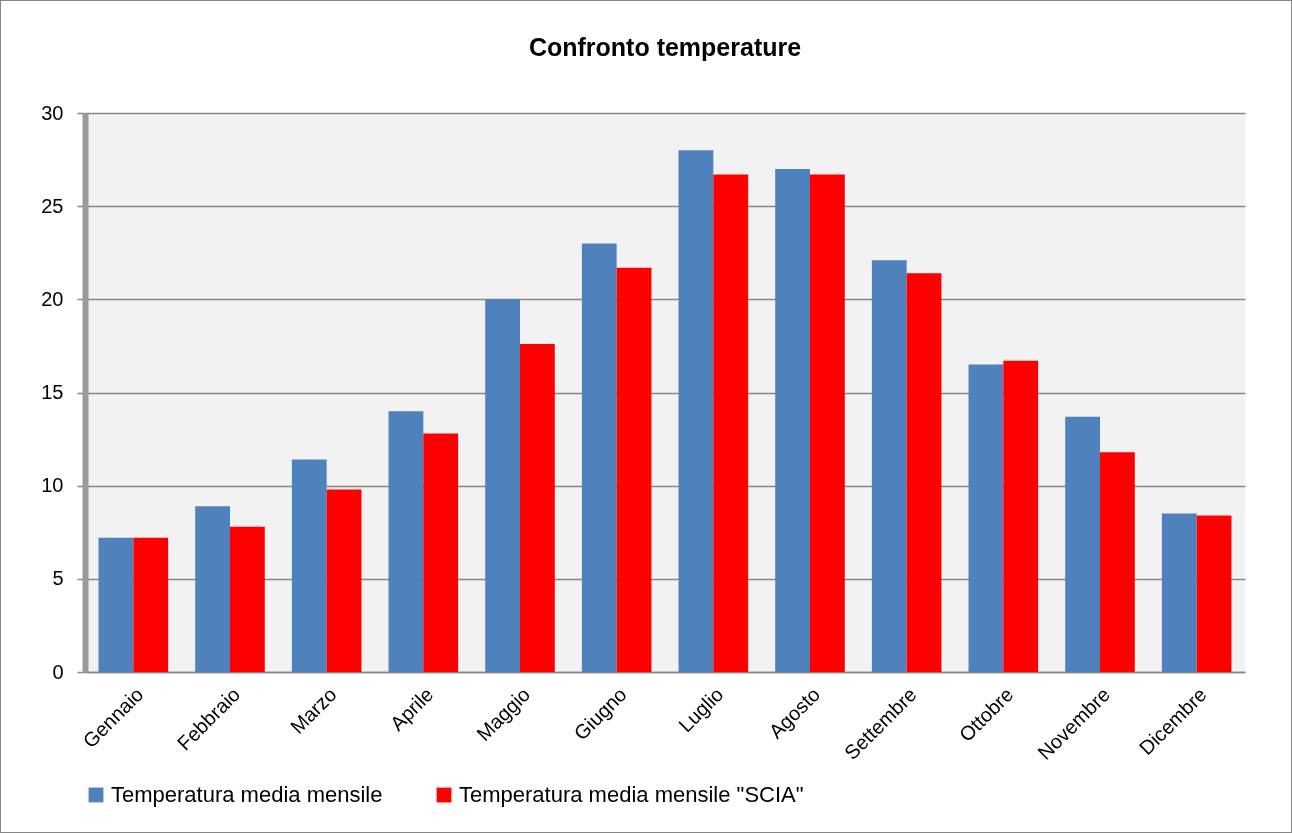 This screenshot has height=833, width=1292. I want to click on legend-label: Temperatura media mensile "SCIA", so click(631, 794).